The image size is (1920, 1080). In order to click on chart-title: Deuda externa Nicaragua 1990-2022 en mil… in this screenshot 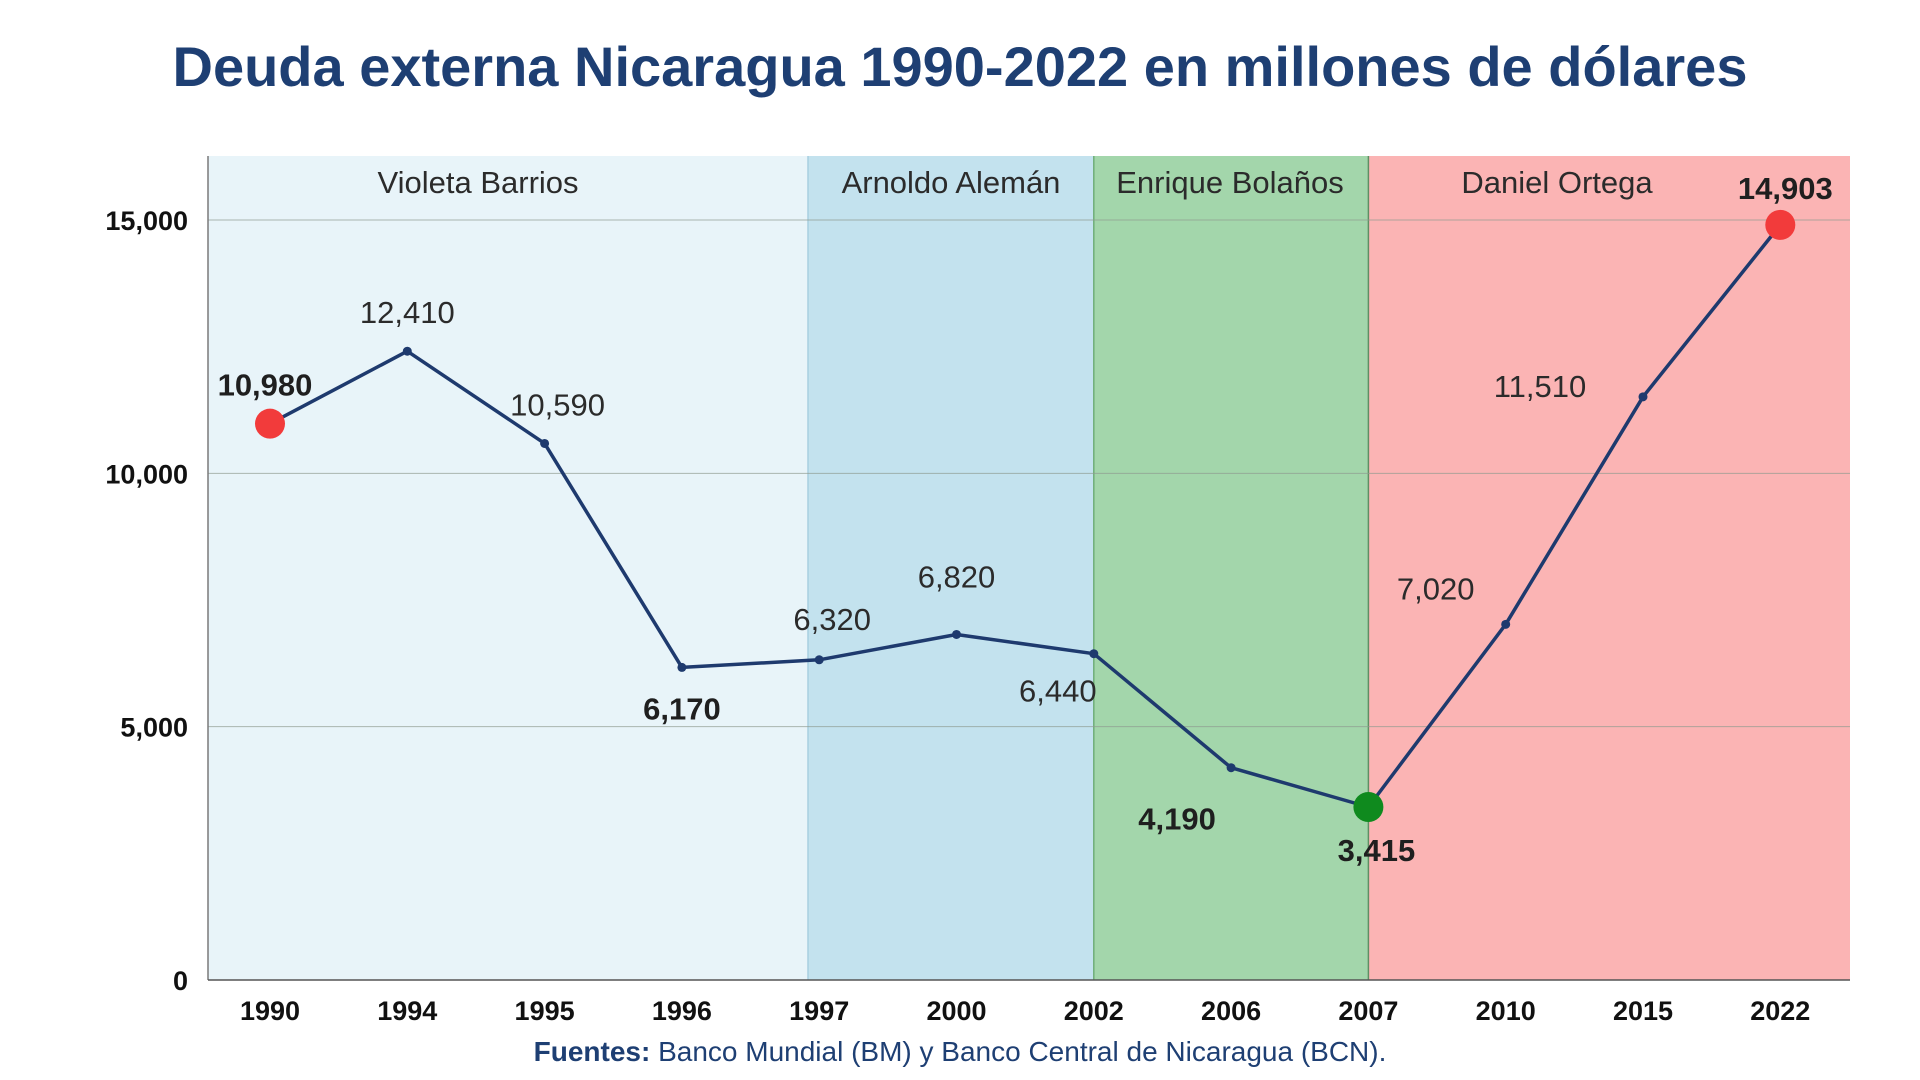, I will do `click(960, 66)`.